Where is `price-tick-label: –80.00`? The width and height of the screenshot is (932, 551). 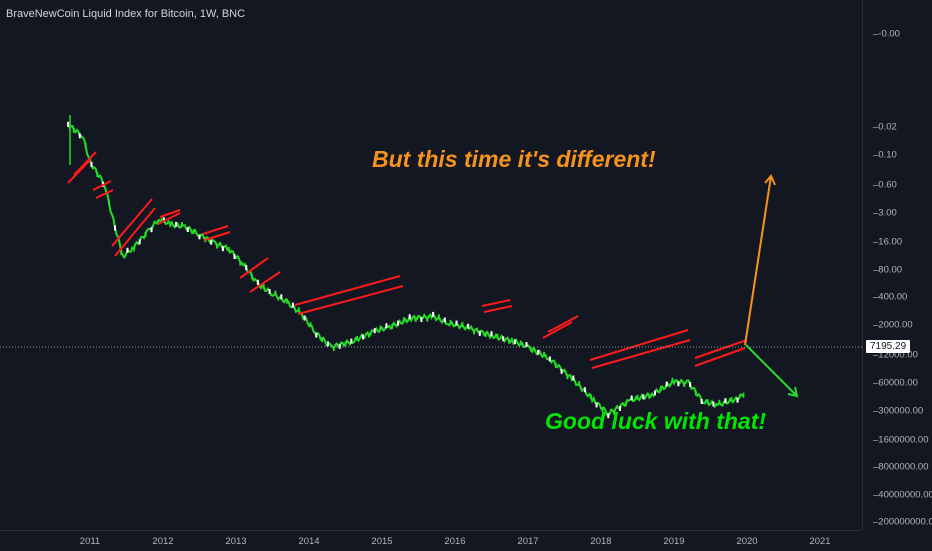 price-tick-label: –80.00 is located at coordinates (888, 270).